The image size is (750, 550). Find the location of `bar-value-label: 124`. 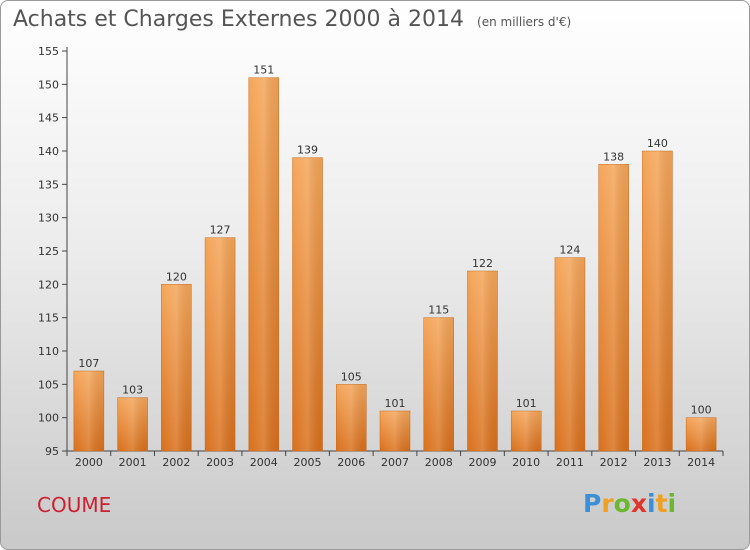

bar-value-label: 124 is located at coordinates (569, 250).